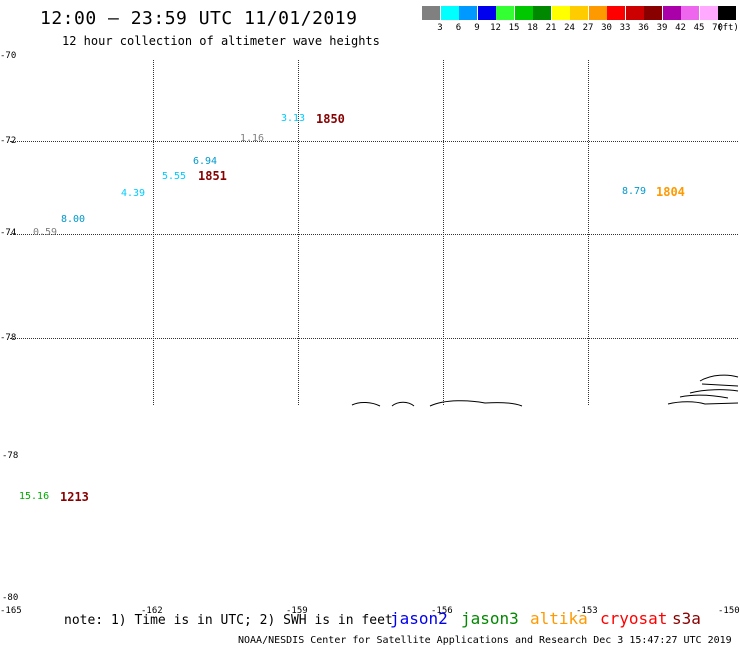  Describe the element at coordinates (73, 219) in the screenshot. I see `wave-height-value: 8.00` at that location.